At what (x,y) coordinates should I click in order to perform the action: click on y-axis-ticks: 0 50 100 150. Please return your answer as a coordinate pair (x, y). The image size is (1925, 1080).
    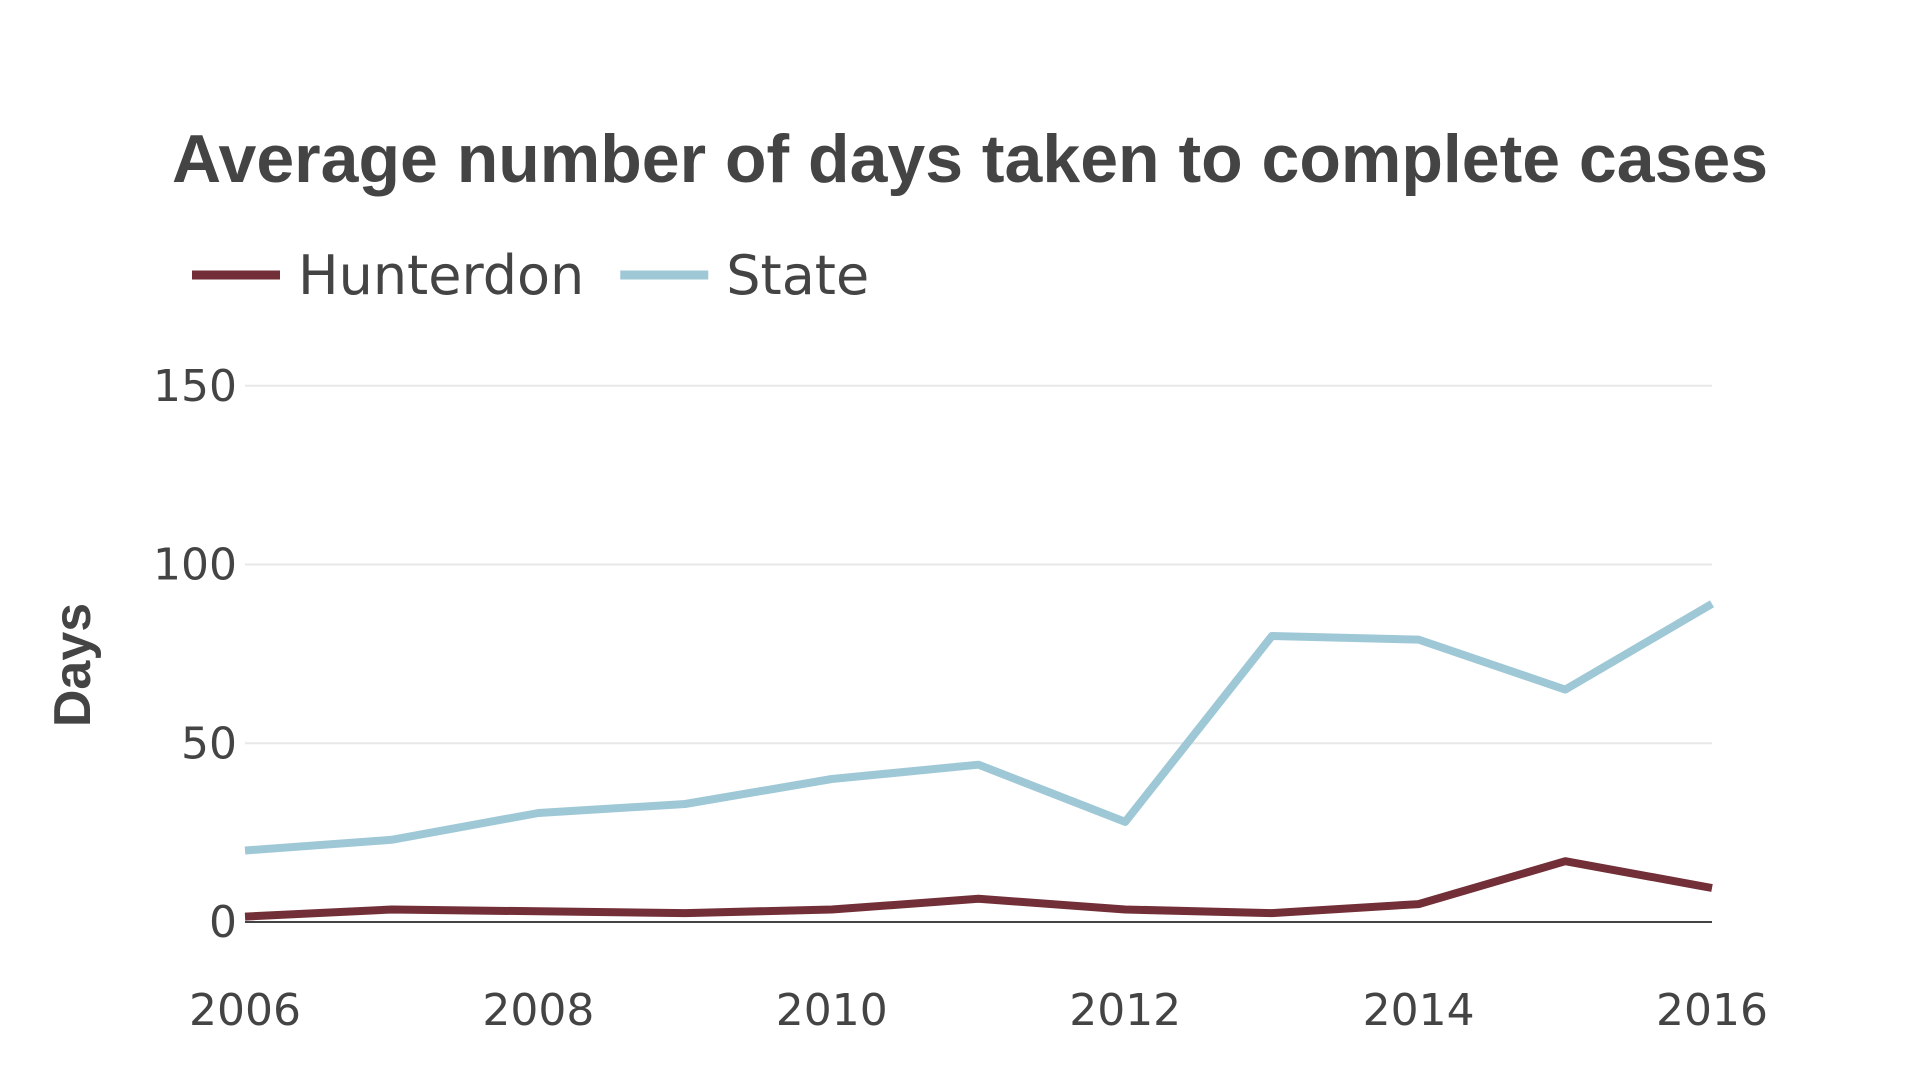
    Looking at the image, I should click on (195, 654).